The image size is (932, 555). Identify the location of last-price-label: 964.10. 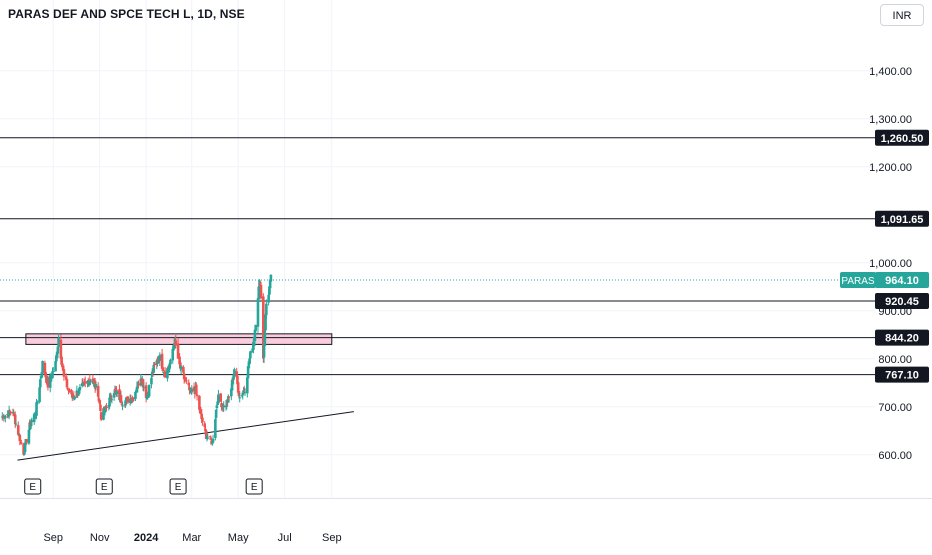
(902, 281).